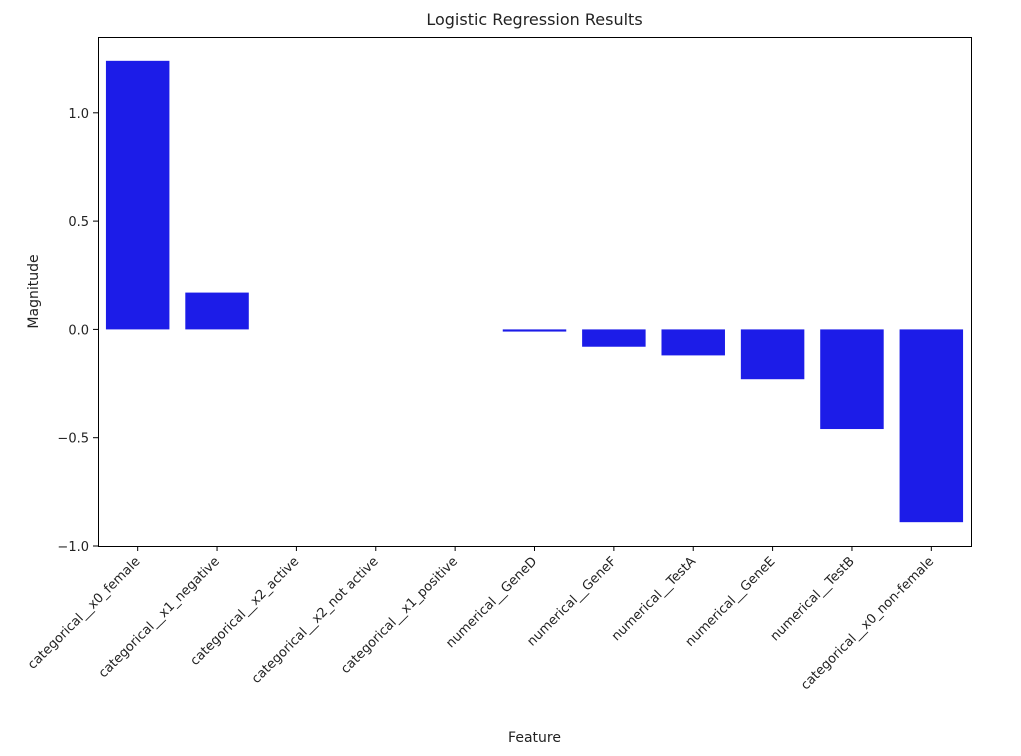 The height and width of the screenshot is (756, 1021). What do you see at coordinates (315, 620) in the screenshot?
I see `x-tick-label: categorical__x2_not active` at bounding box center [315, 620].